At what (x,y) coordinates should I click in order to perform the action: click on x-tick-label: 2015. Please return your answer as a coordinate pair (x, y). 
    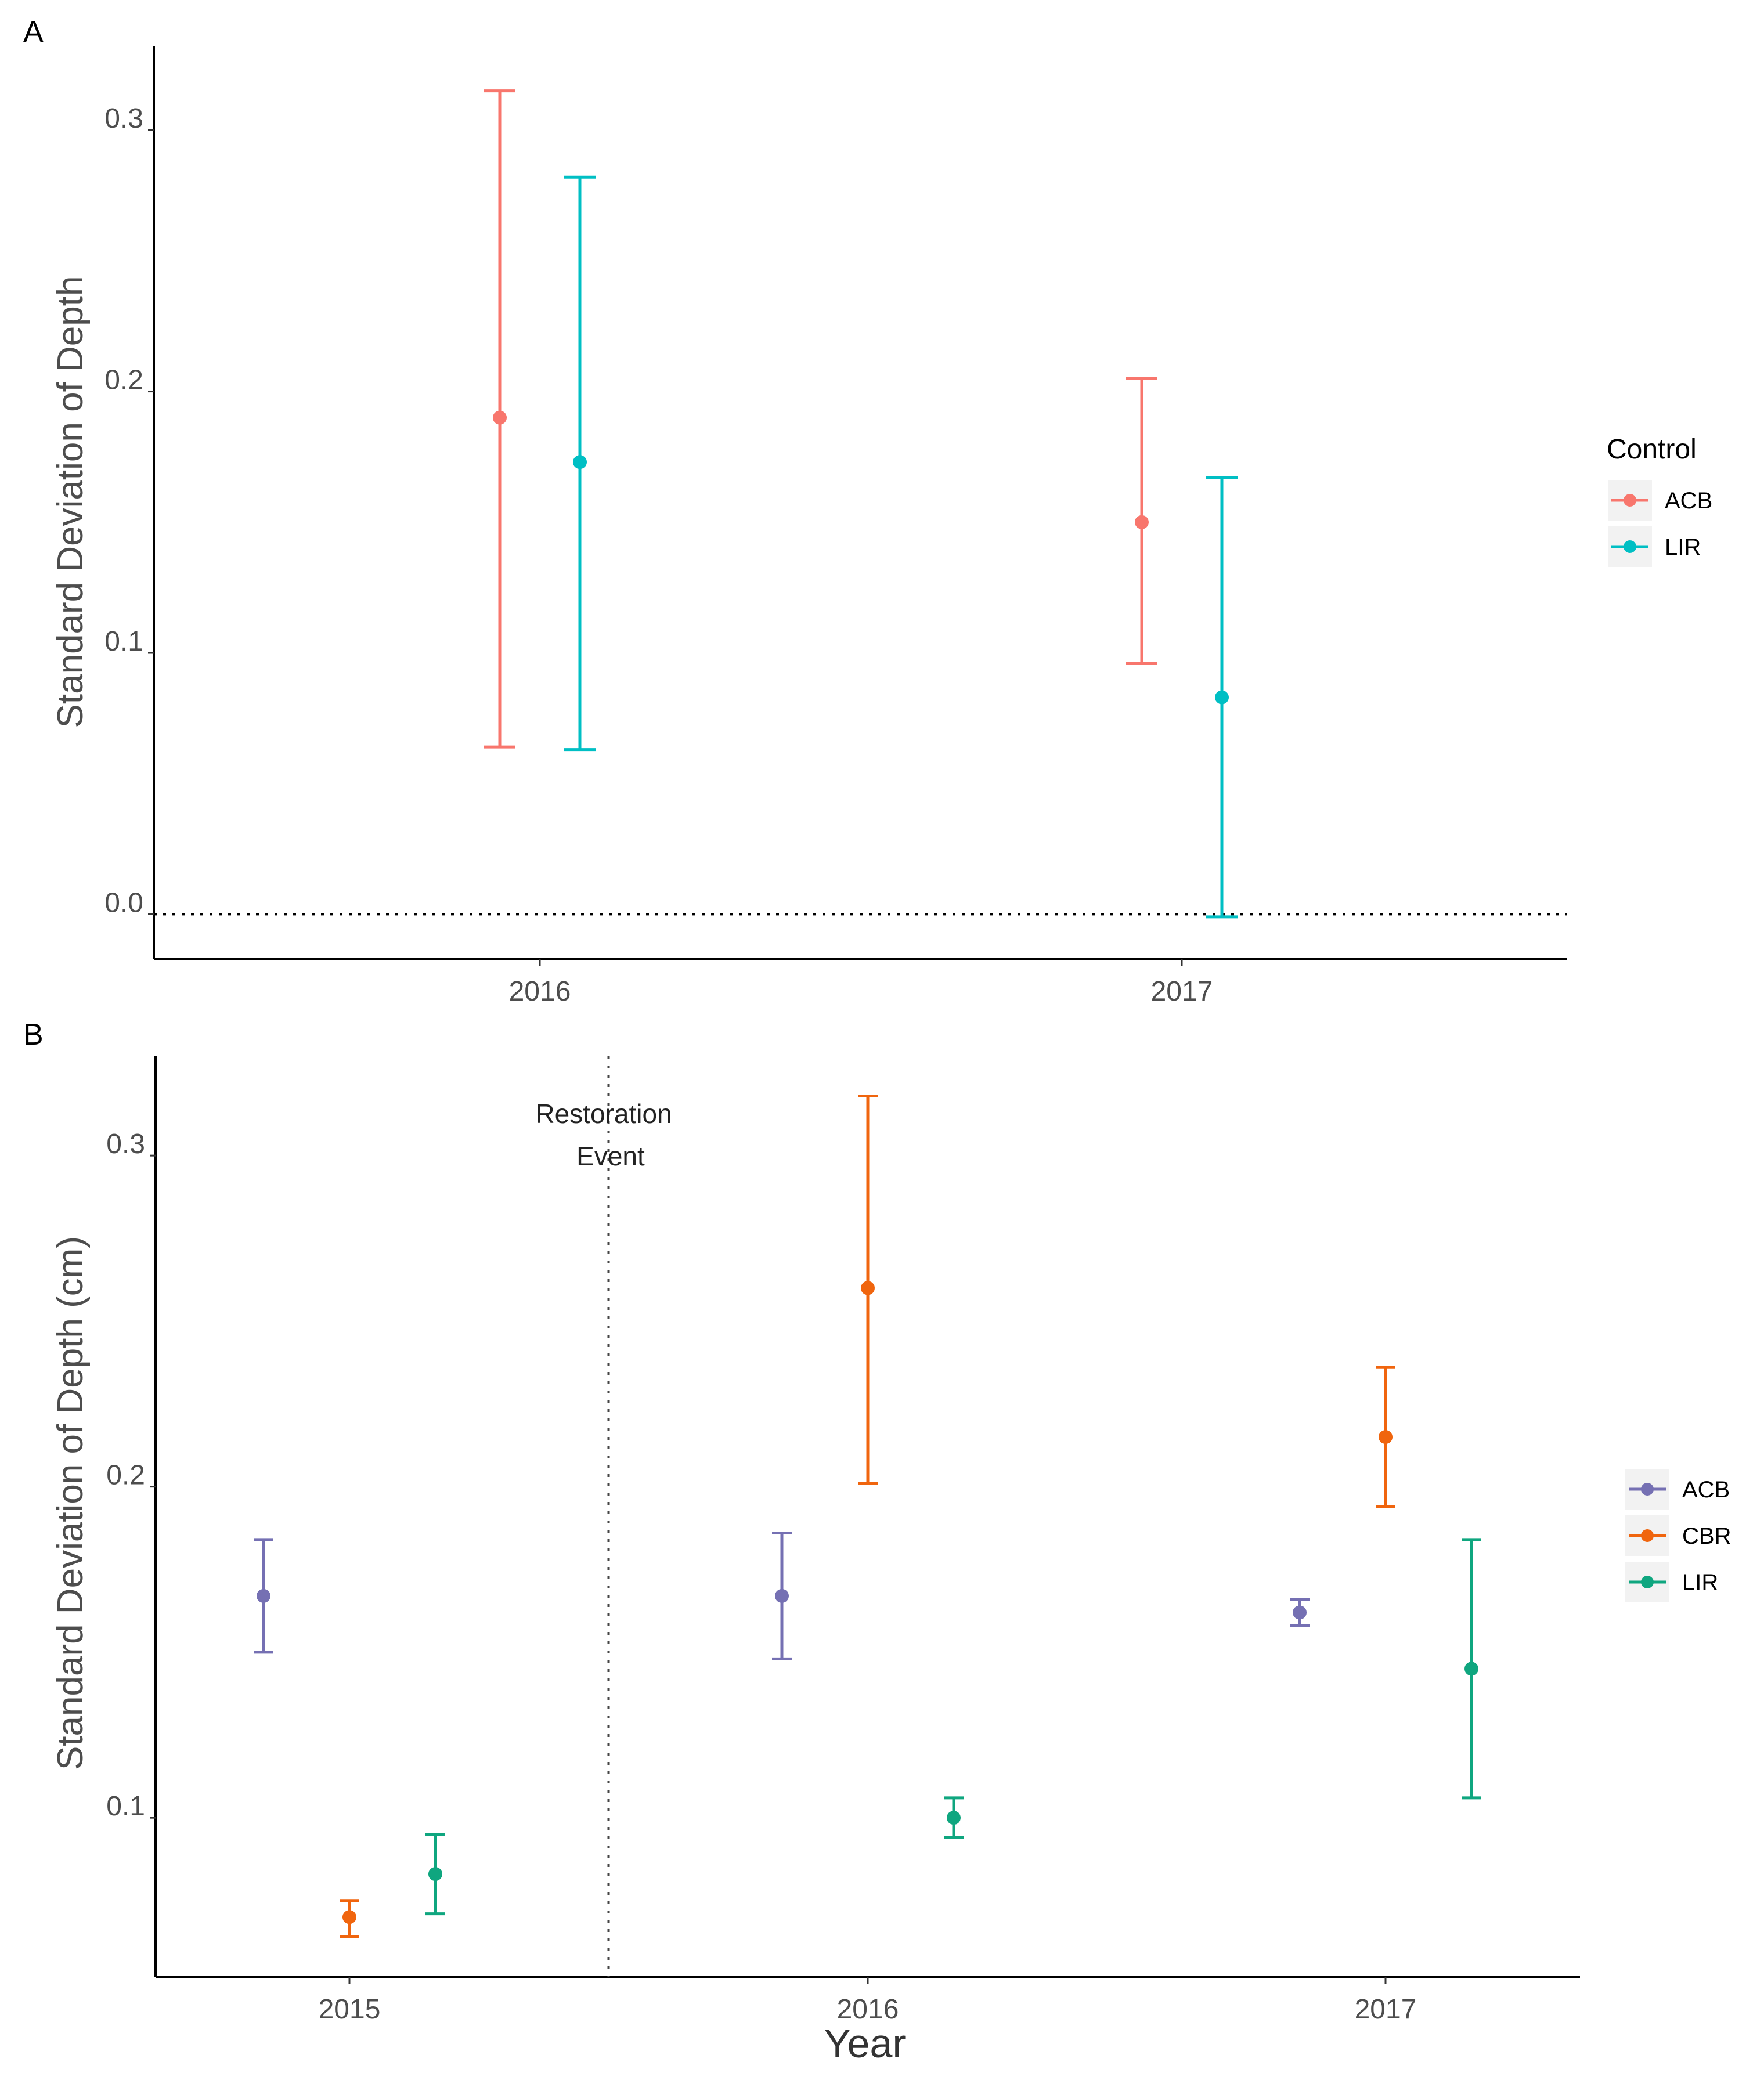
    Looking at the image, I should click on (350, 2010).